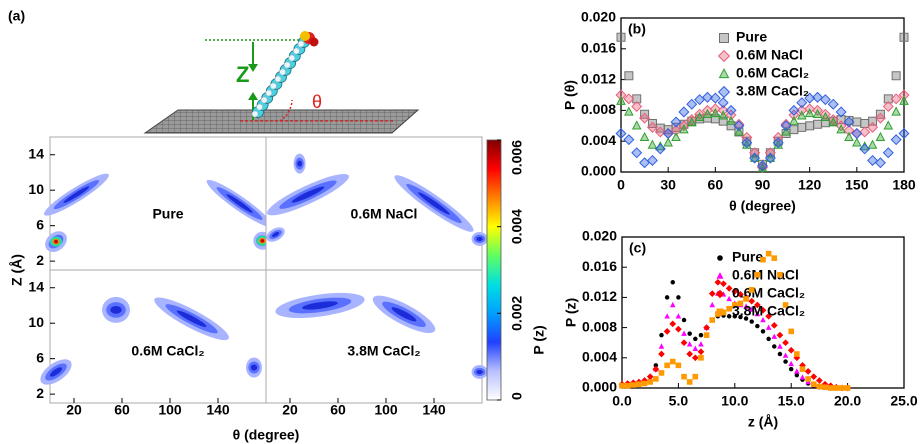 This screenshot has width=920, height=444. I want to click on x-axis-title: θ (degree), so click(762, 206).